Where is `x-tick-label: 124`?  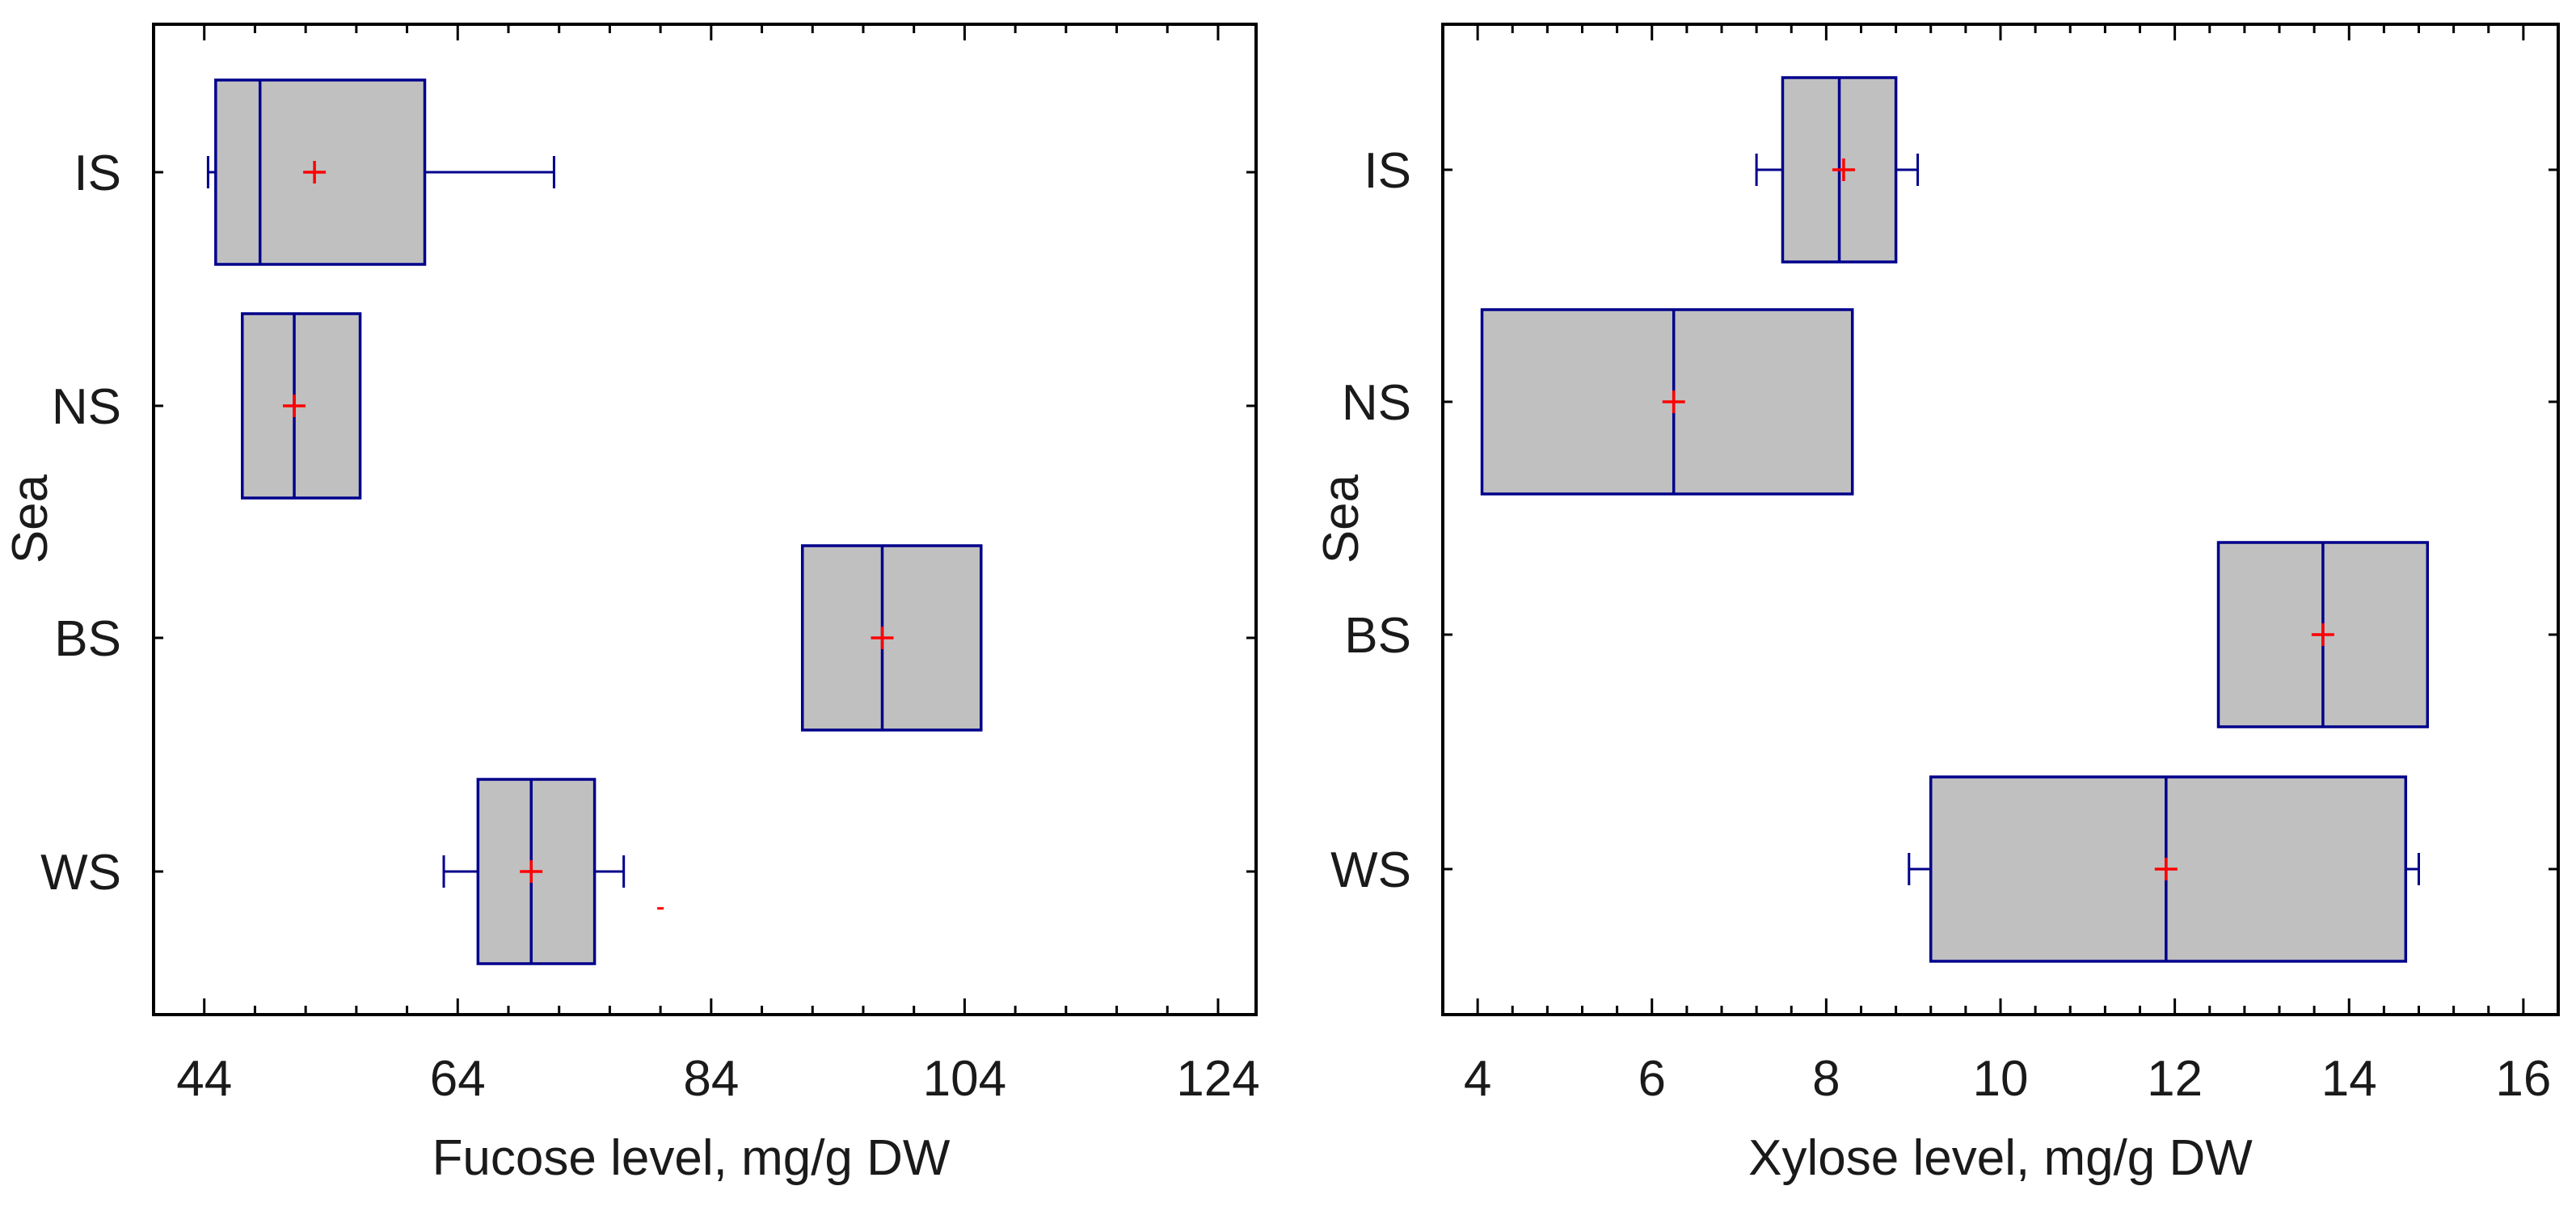
x-tick-label: 124 is located at coordinates (1217, 1079).